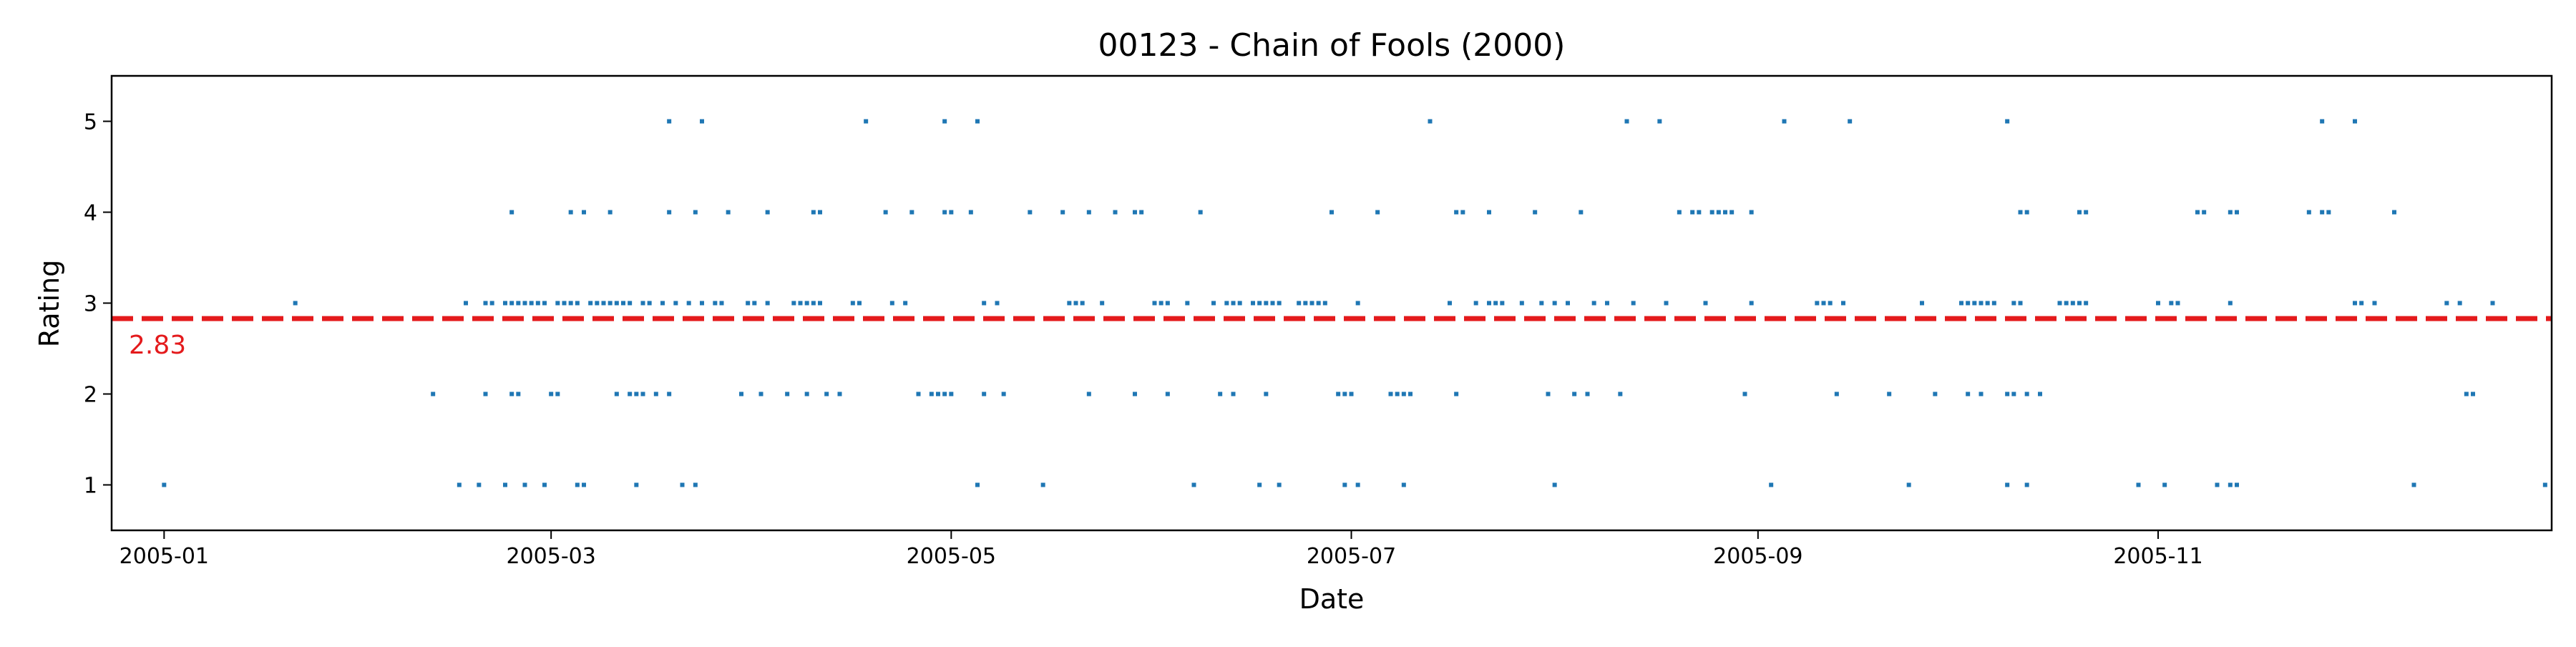 The width and height of the screenshot is (2576, 647). What do you see at coordinates (1758, 556) in the screenshot?
I see `x-tick-label: 2005-09` at bounding box center [1758, 556].